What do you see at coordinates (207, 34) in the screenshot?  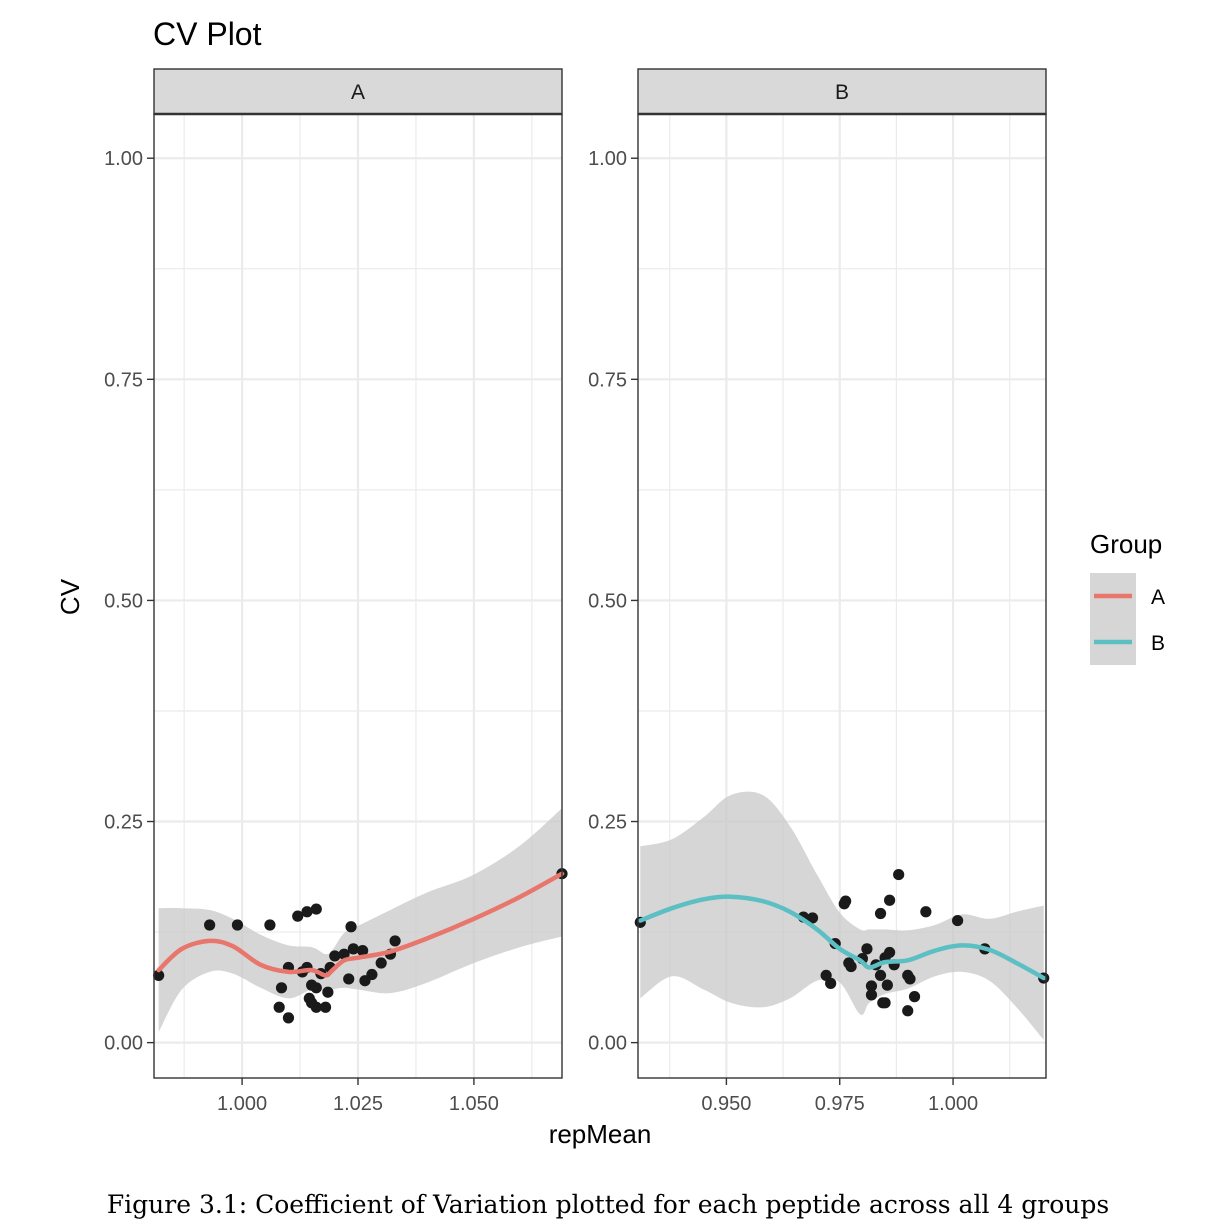 I see `chart-title: CV Plot` at bounding box center [207, 34].